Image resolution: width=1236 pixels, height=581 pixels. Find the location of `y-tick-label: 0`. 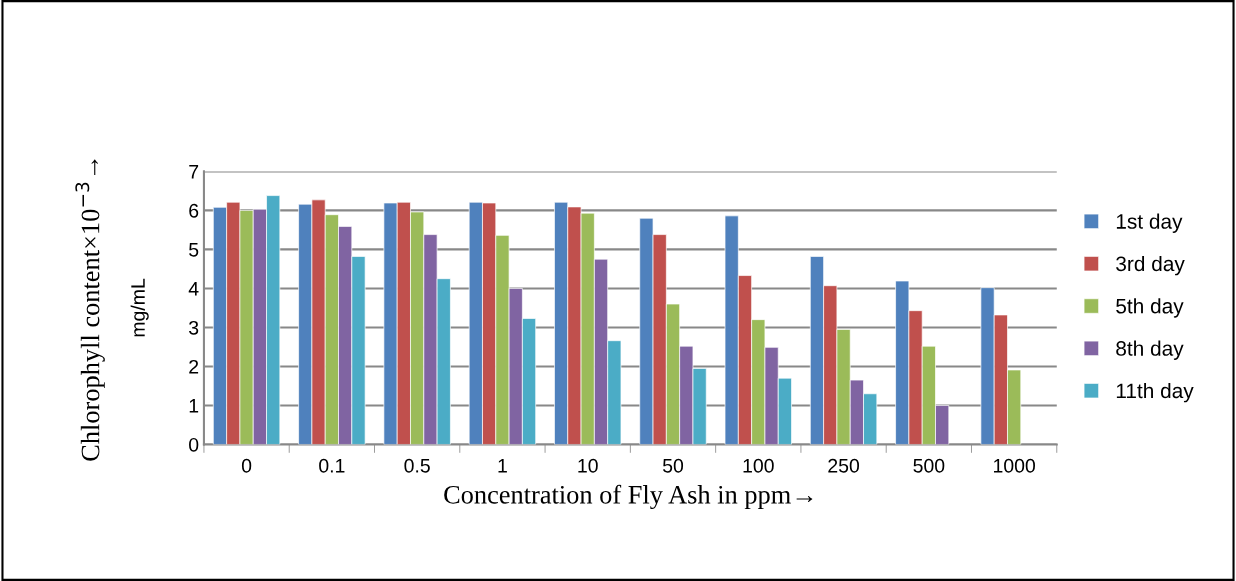

y-tick-label: 0 is located at coordinates (194, 444).